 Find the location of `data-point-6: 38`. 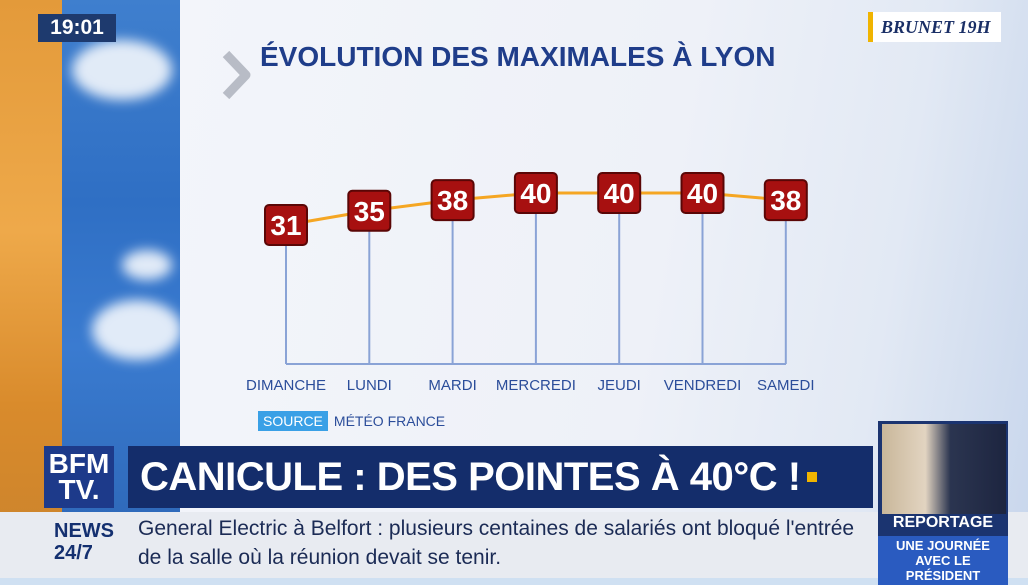

data-point-6: 38 is located at coordinates (785, 200).